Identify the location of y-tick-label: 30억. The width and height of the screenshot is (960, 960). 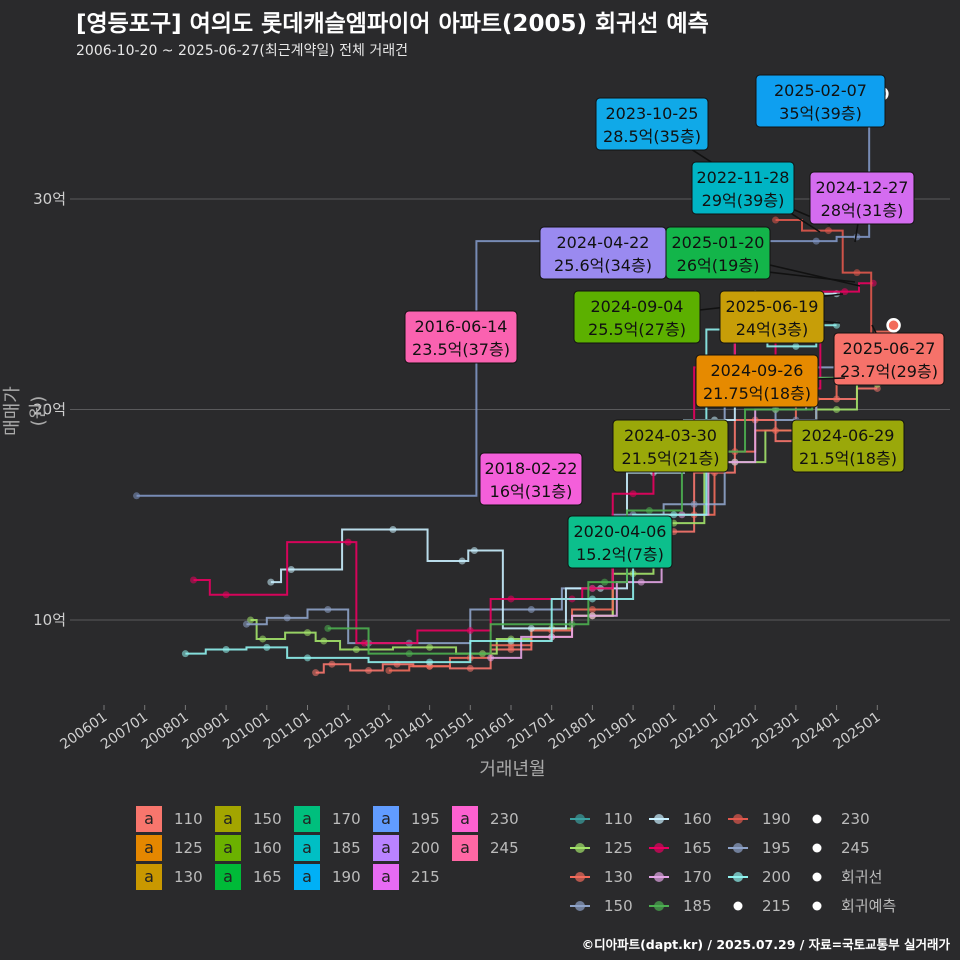
(49, 199).